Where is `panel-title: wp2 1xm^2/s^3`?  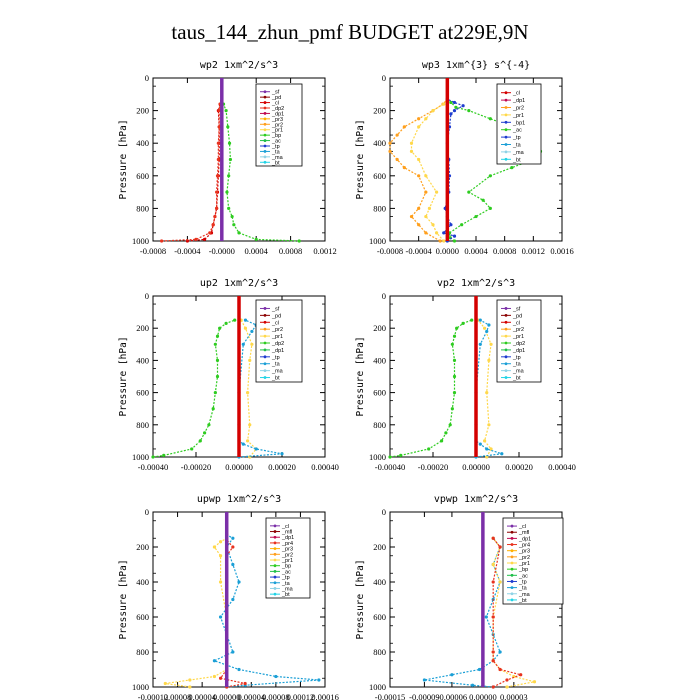 panel-title: wp2 1xm^2/s^3 is located at coordinates (239, 65).